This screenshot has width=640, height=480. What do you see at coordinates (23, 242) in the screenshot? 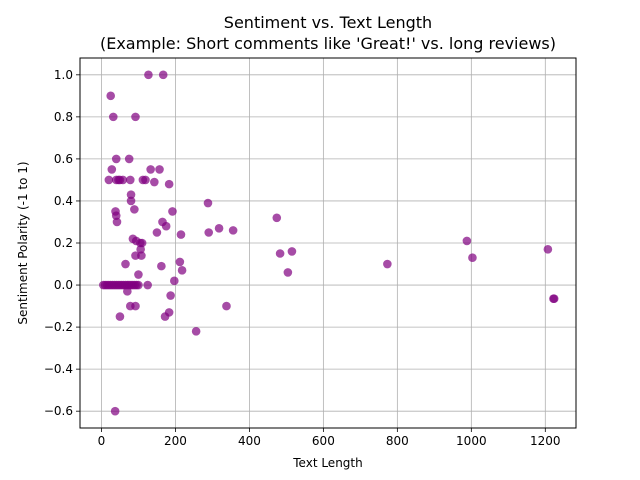
I see `y-axis-label: Sentiment Polarity (-1 to 1)` at bounding box center [23, 242].